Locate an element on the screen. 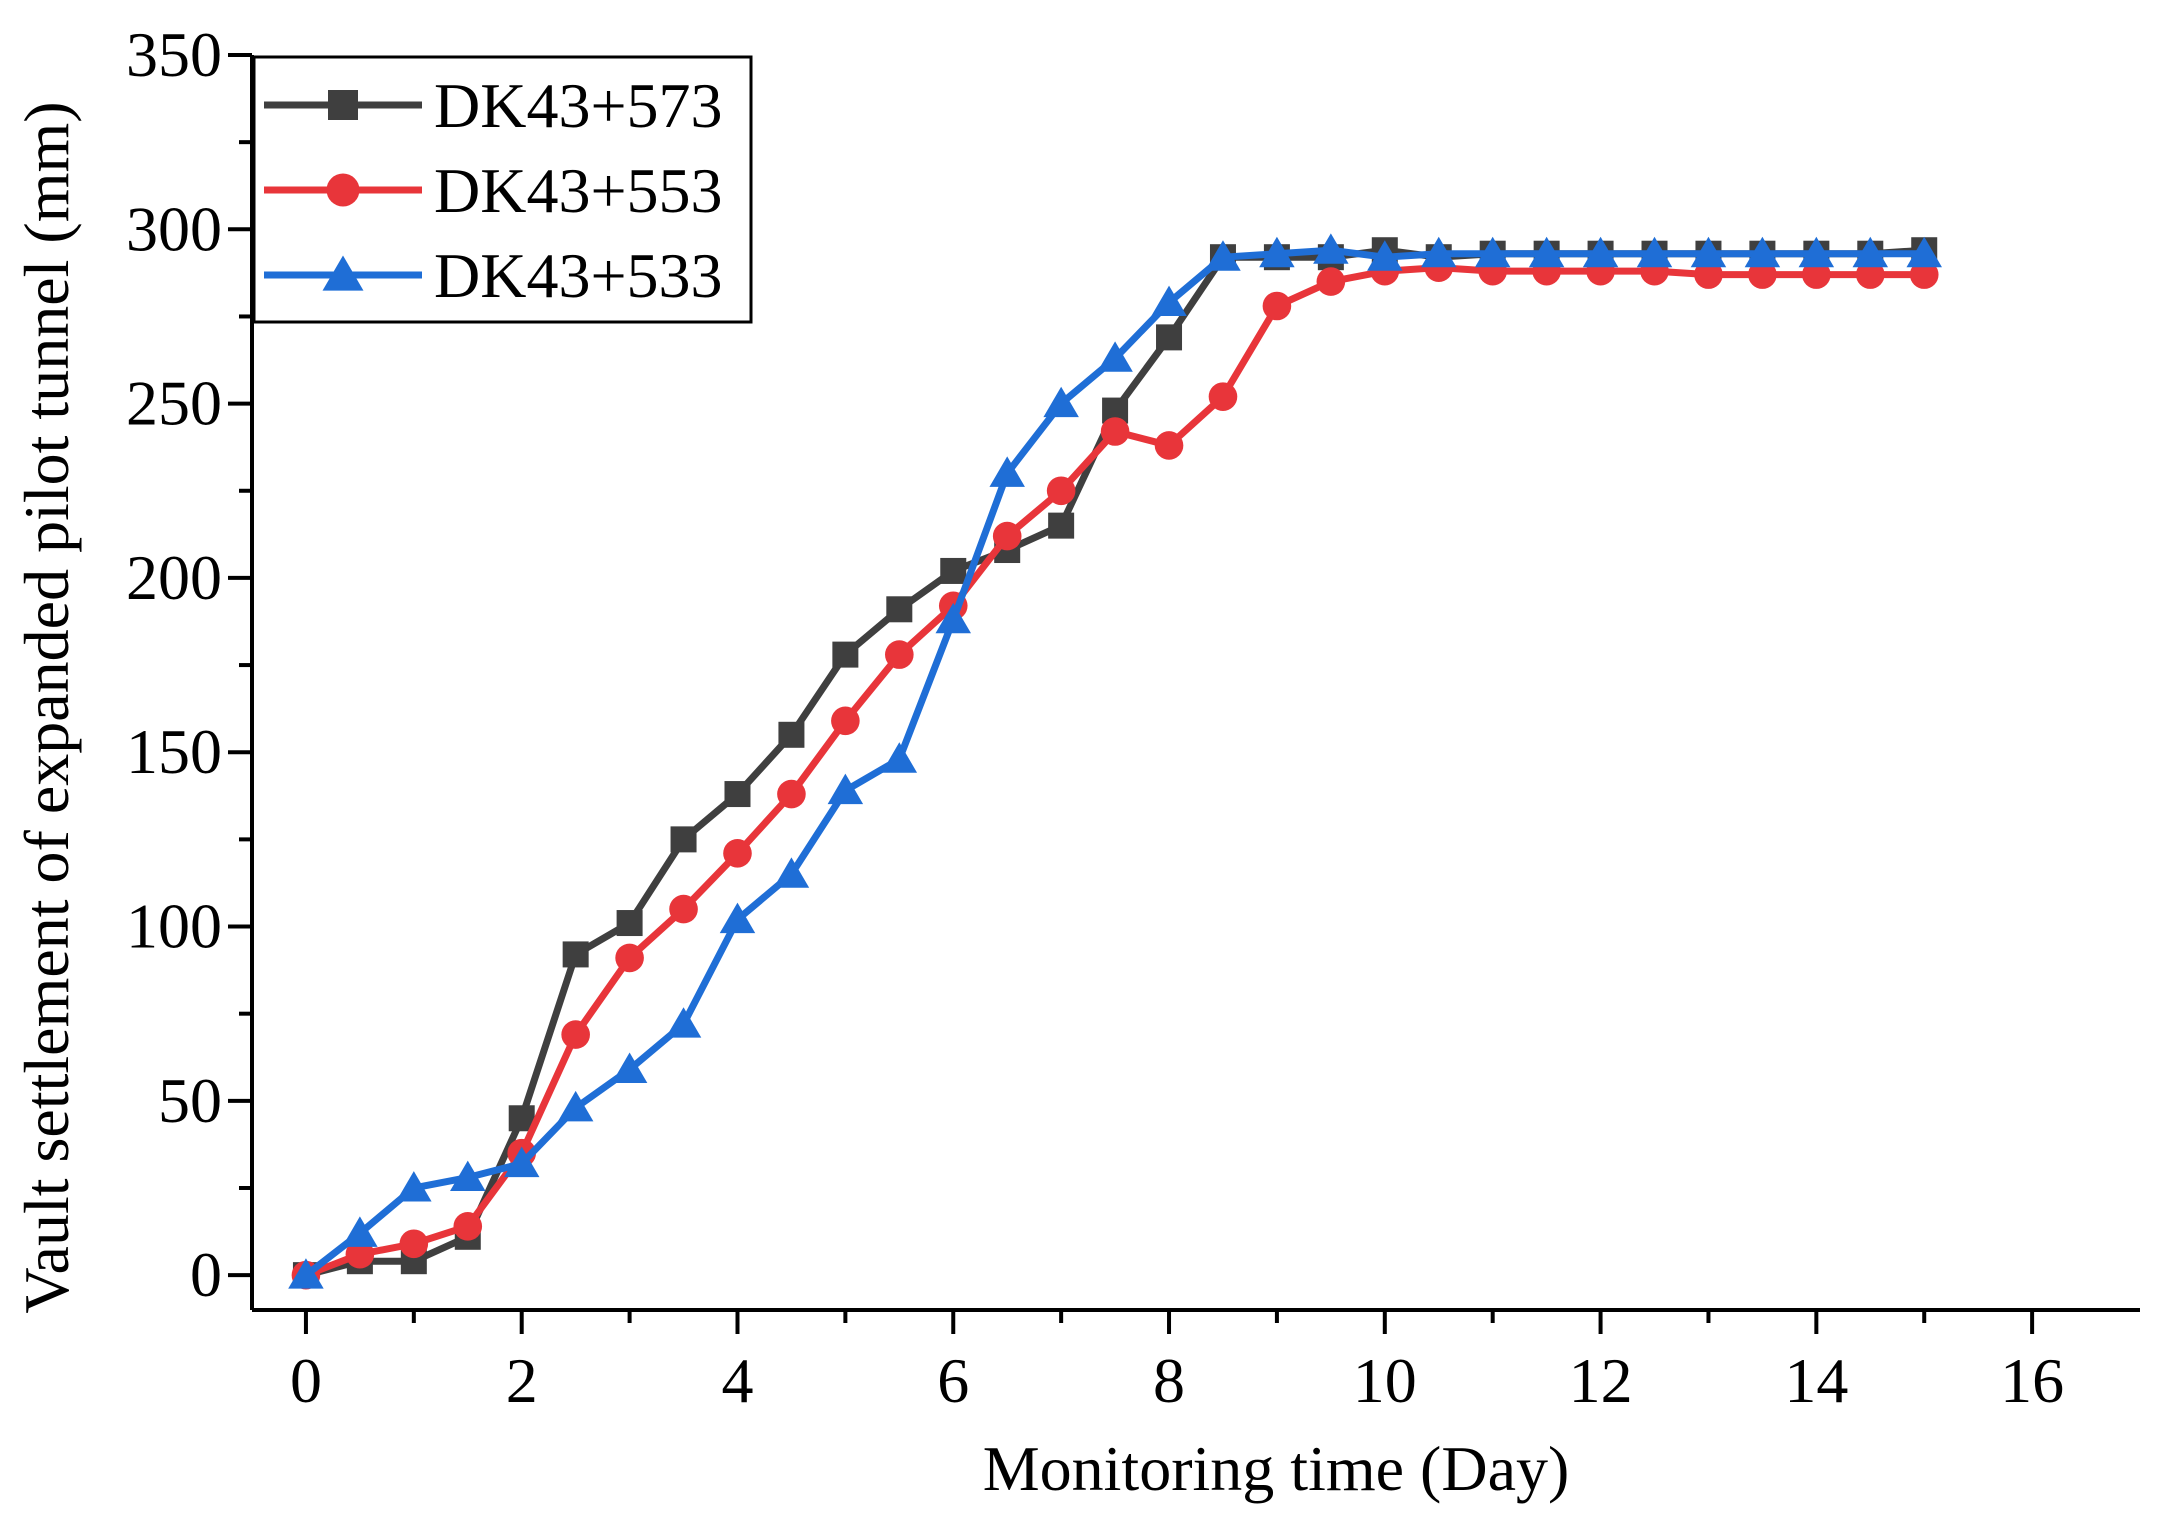 This screenshot has width=2171, height=1535. y-tick-label: 300 is located at coordinates (174, 228).